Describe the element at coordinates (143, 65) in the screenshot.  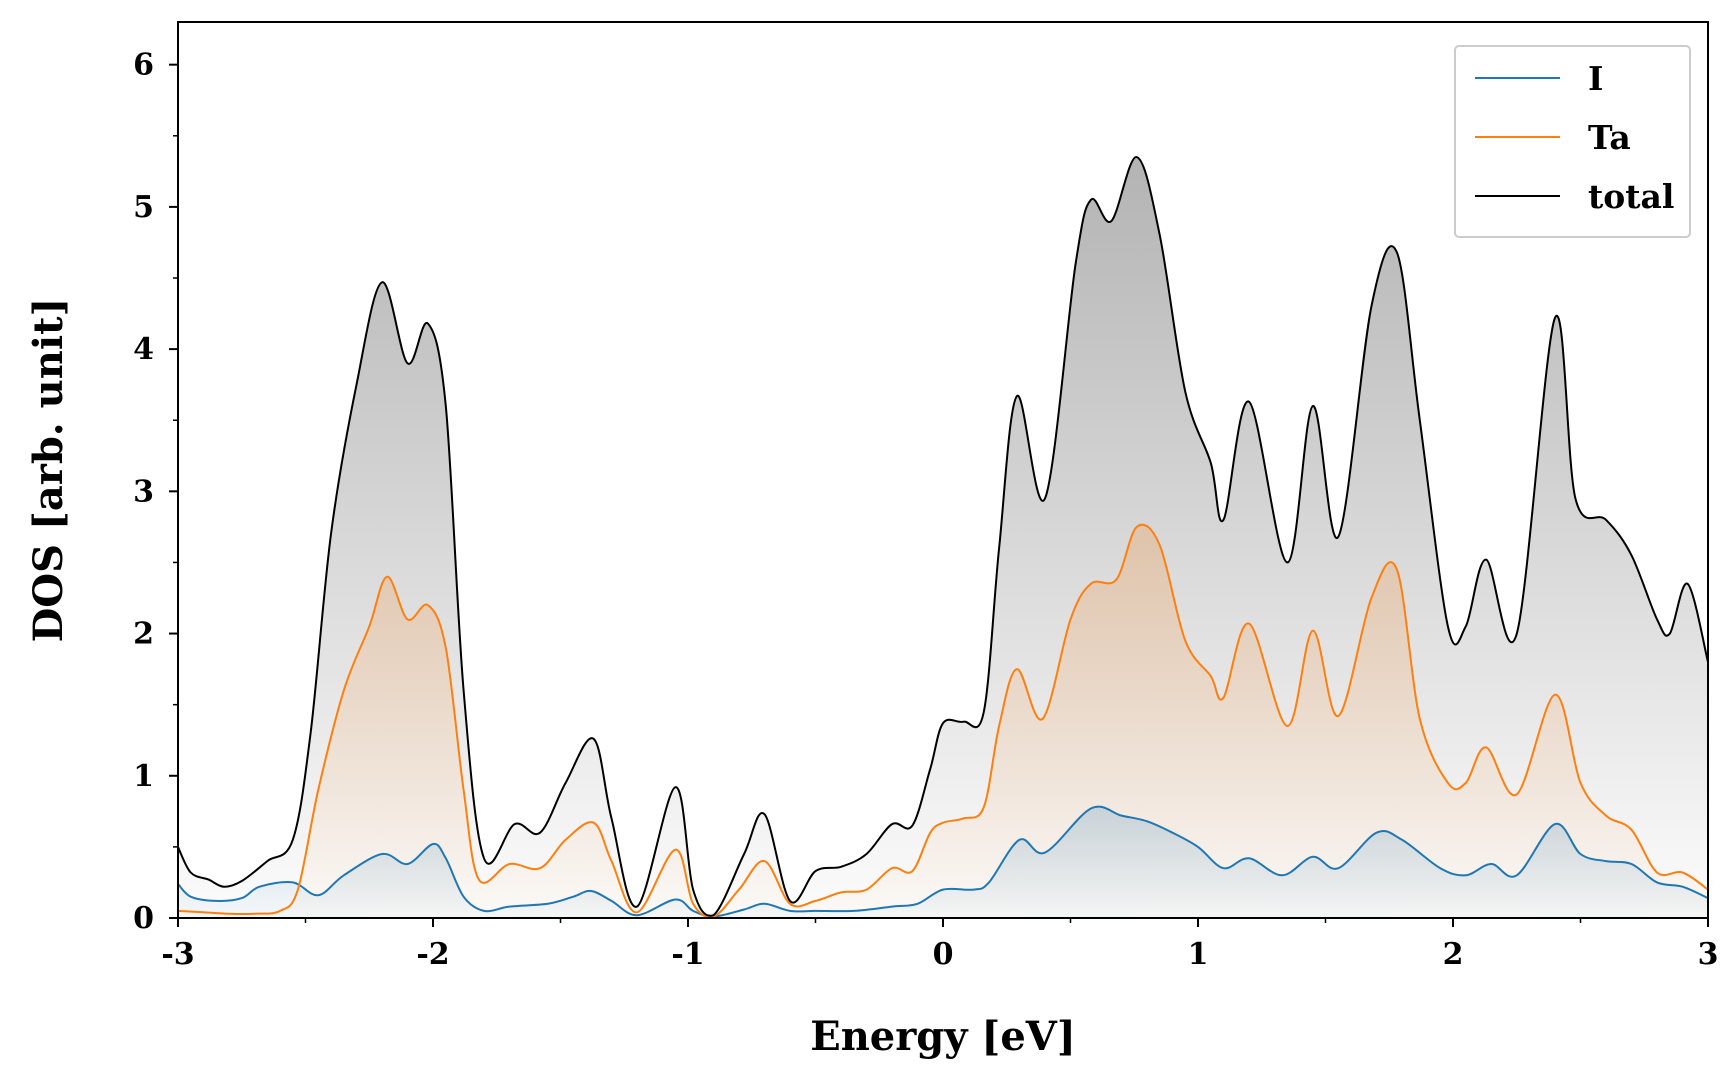
I see `y-tick-label: 6` at that location.